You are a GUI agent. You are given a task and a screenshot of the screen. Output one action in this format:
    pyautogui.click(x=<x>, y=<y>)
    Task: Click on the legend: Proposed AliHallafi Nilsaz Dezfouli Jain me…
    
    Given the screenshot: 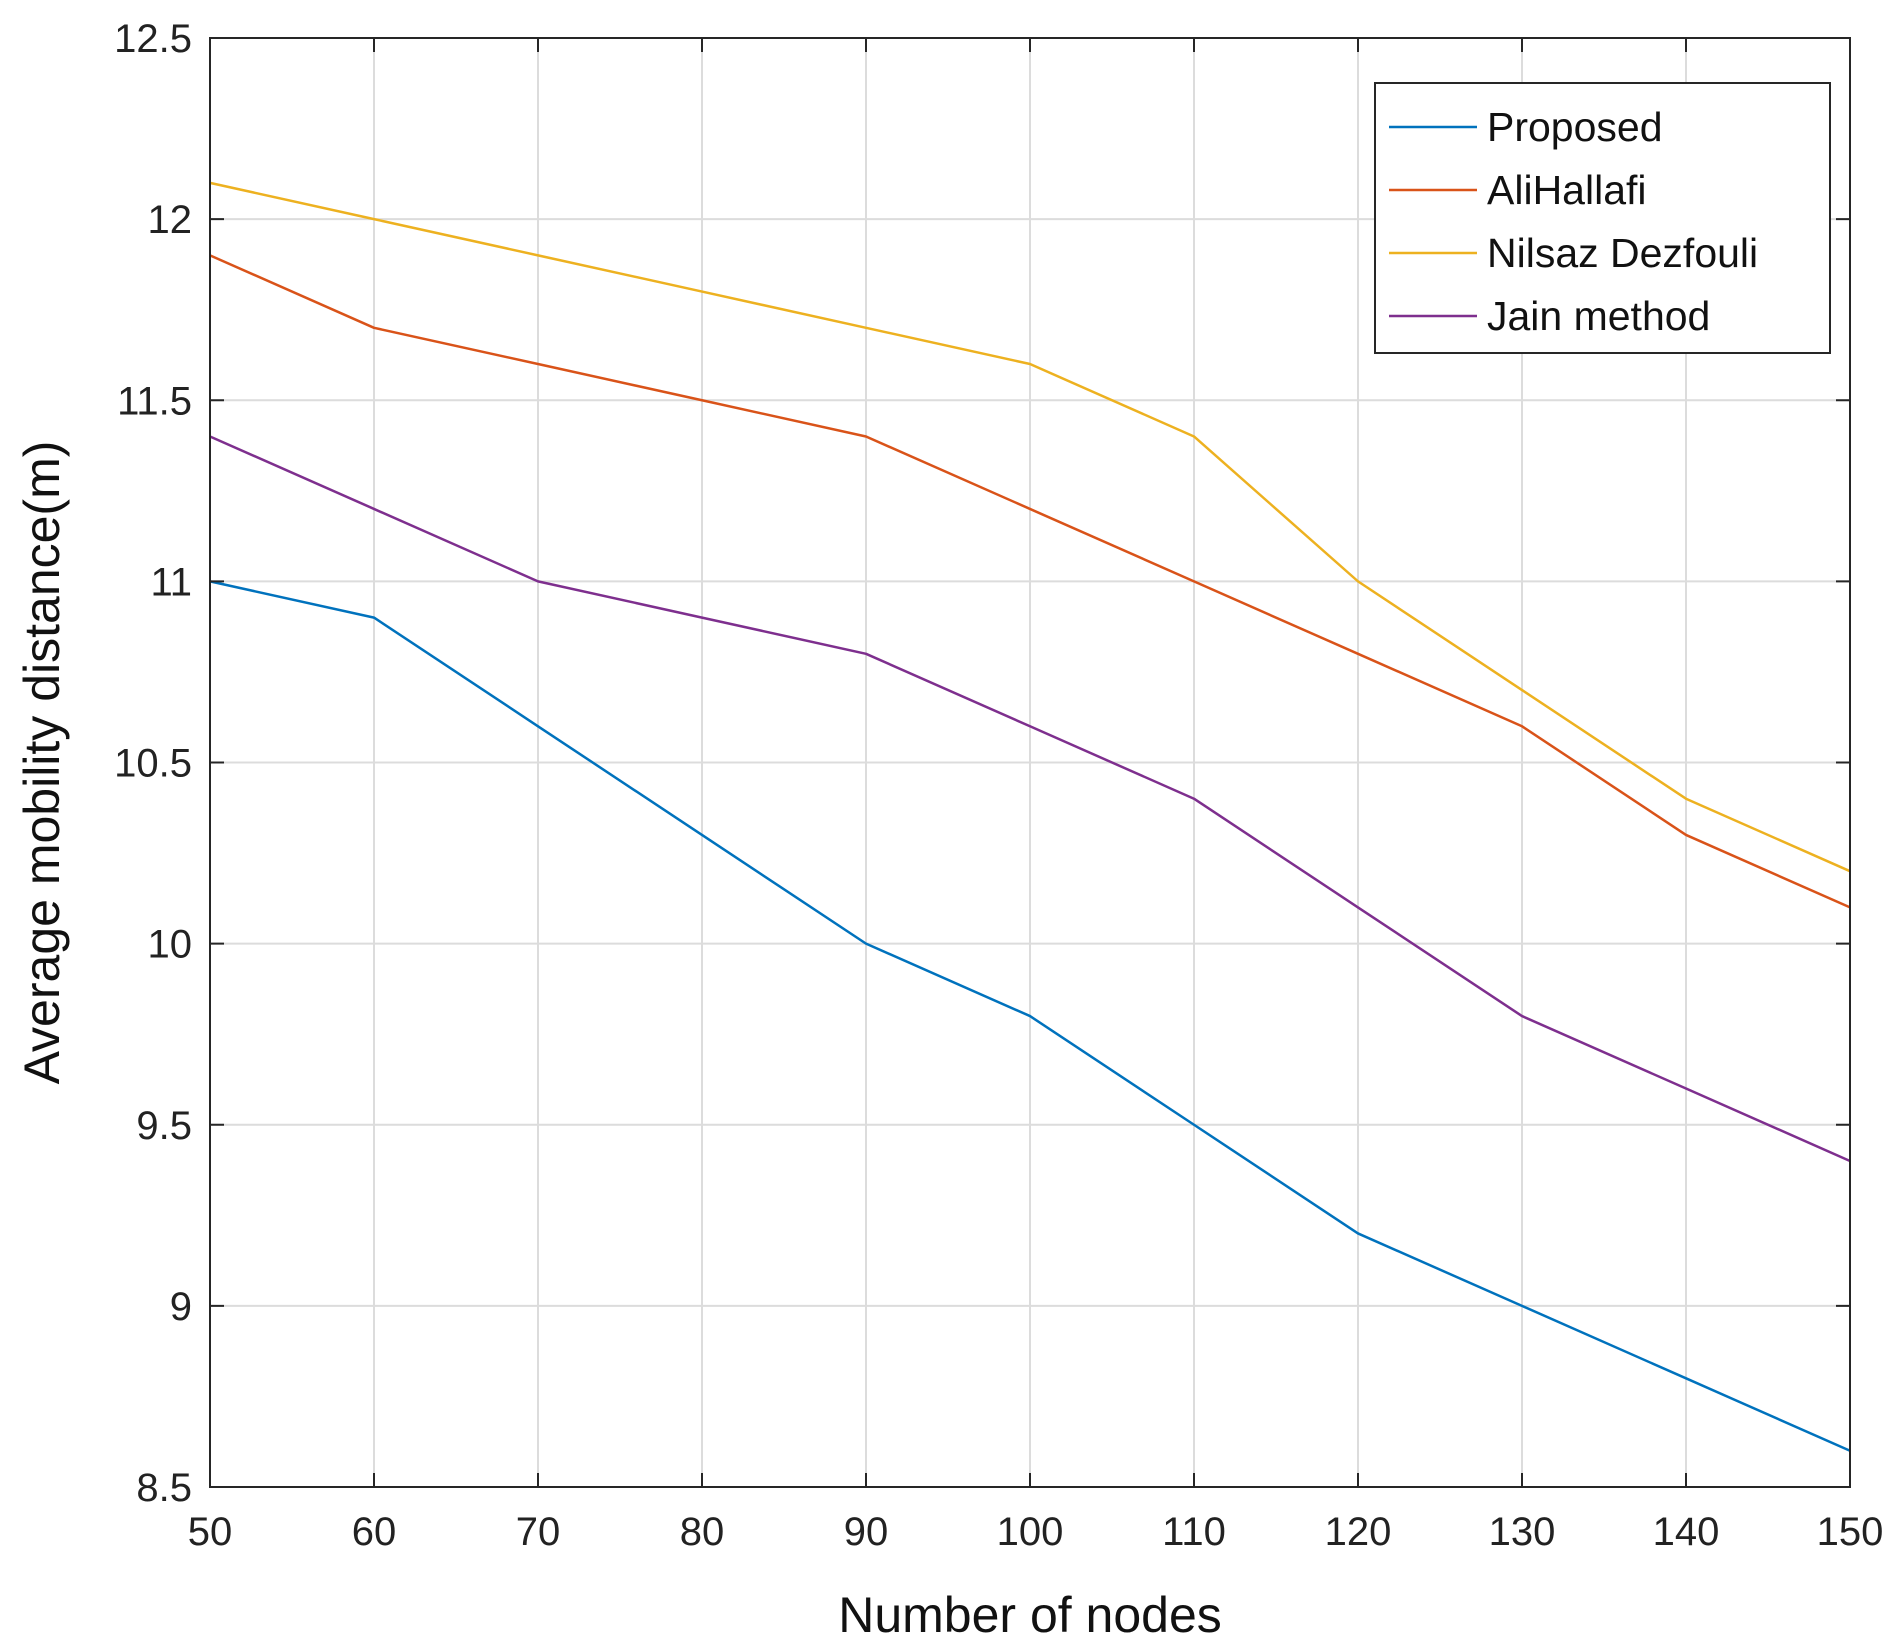 What is the action you would take?
    pyautogui.click(x=1602, y=218)
    